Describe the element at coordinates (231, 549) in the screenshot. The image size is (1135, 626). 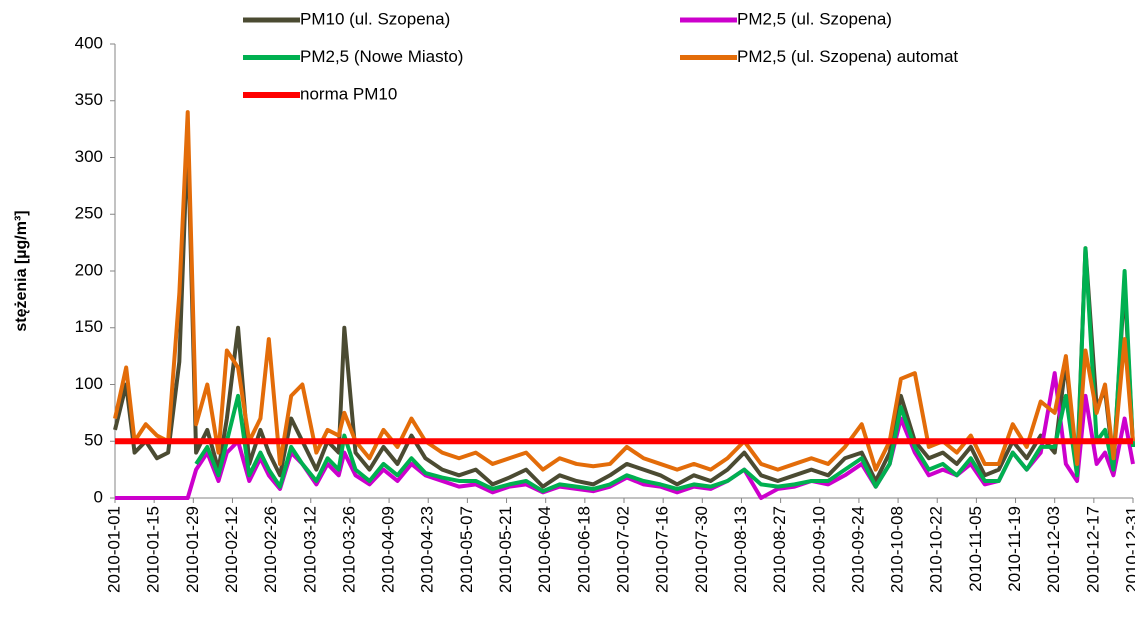
I see `x-tick-label: 2010-02-12` at that location.